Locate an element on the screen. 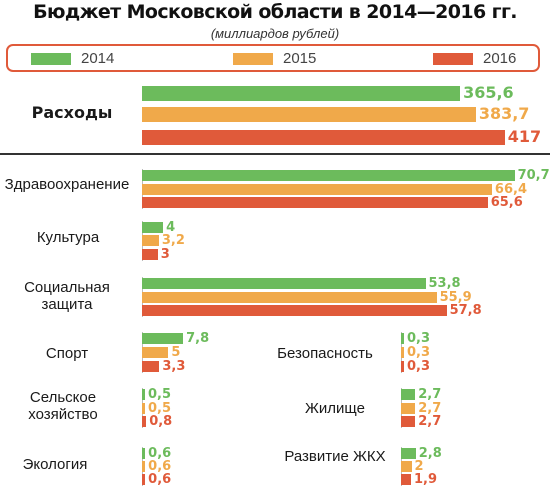  legend-swatch-2014 is located at coordinates (51, 59).